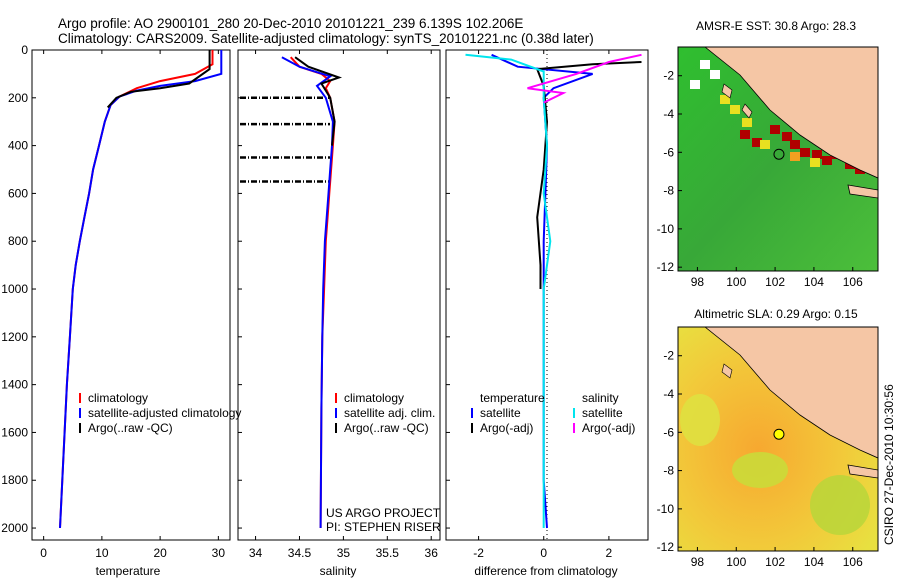 Image resolution: width=900 pixels, height=580 pixels. I want to click on salinity-xlabel: salinity, so click(338, 571).